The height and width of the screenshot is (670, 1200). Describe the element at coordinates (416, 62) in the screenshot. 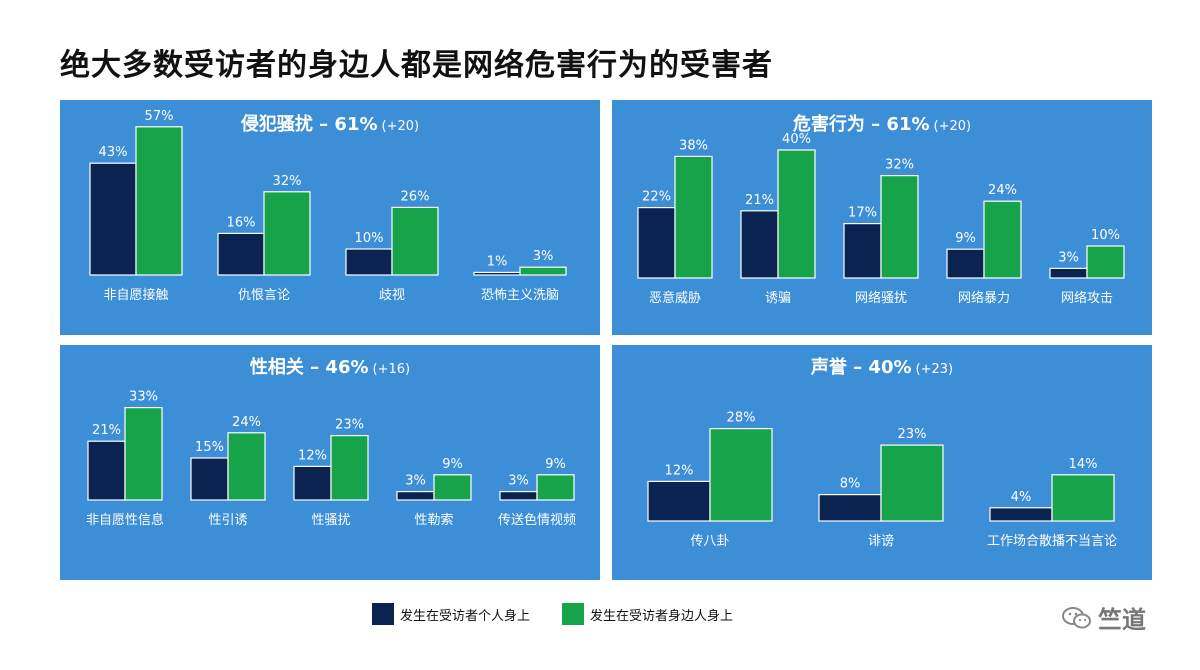

I see `page-title: 绝大多数受访者的身边人都是网络危害行为的受害者` at that location.